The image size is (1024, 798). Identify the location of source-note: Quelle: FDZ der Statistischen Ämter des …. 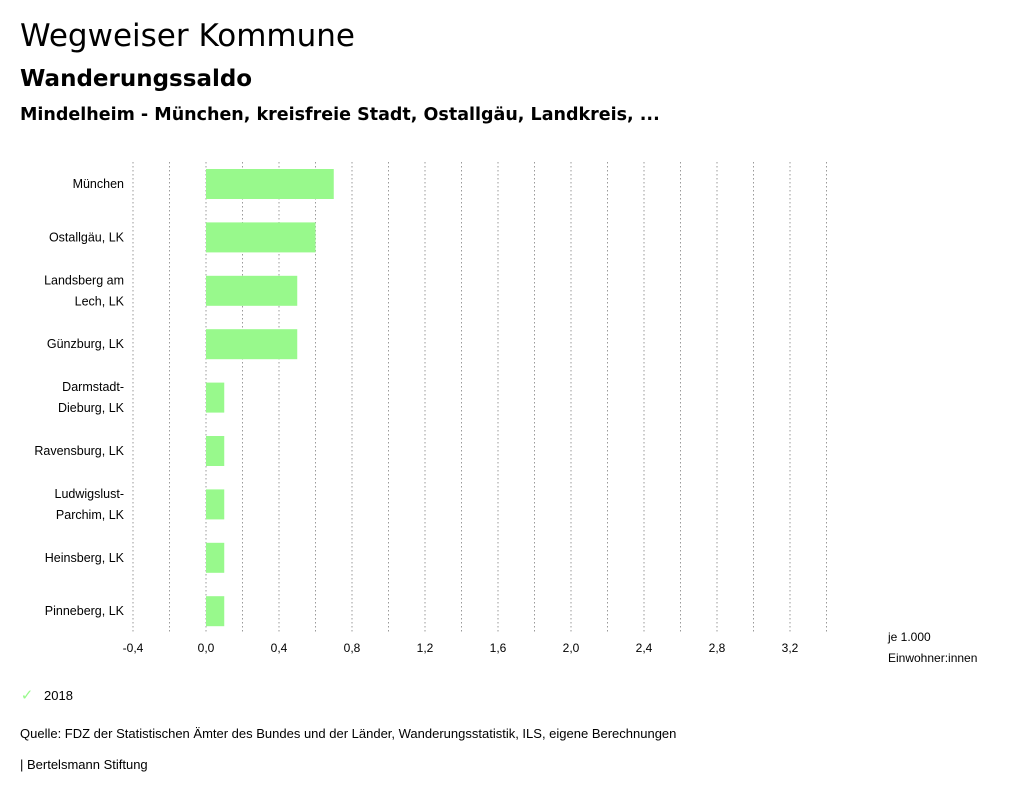
(348, 733).